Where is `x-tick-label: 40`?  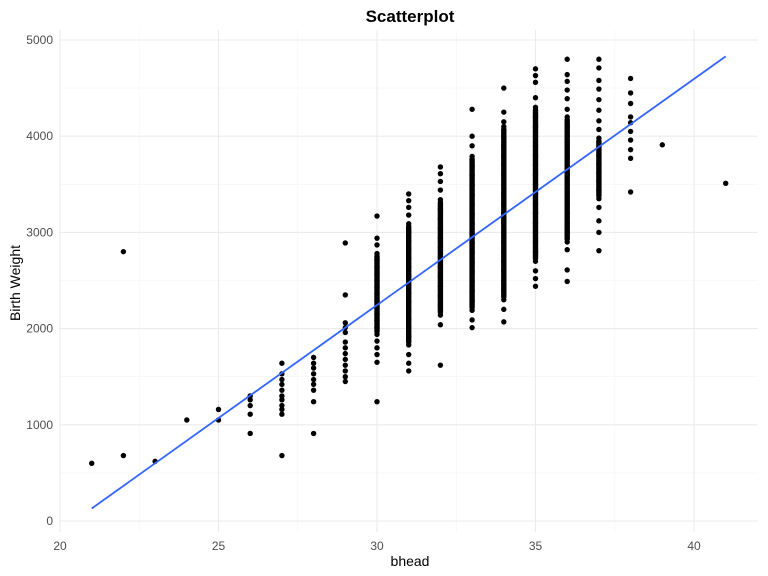 x-tick-label: 40 is located at coordinates (694, 546).